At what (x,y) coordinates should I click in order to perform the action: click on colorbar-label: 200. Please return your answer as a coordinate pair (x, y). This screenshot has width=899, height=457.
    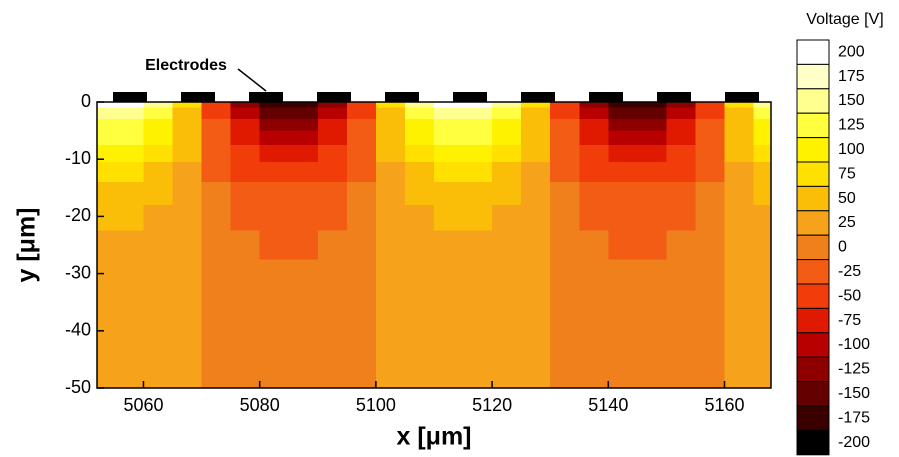
    Looking at the image, I should click on (851, 51).